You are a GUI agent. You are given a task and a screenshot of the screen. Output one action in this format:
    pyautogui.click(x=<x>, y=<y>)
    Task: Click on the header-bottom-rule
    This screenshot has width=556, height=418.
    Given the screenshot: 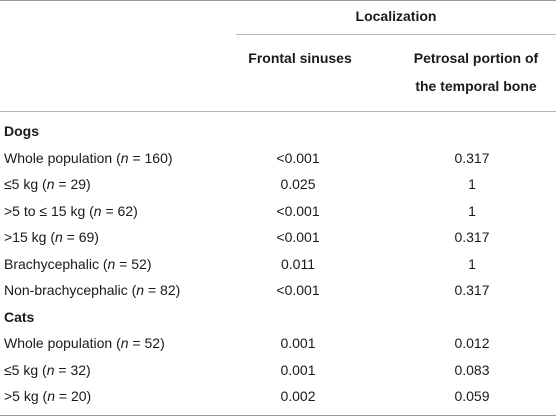 What is the action you would take?
    pyautogui.click(x=278, y=111)
    